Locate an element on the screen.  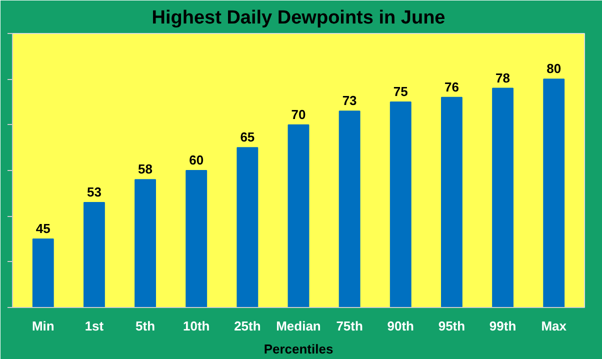
data-label: 73 is located at coordinates (349, 100).